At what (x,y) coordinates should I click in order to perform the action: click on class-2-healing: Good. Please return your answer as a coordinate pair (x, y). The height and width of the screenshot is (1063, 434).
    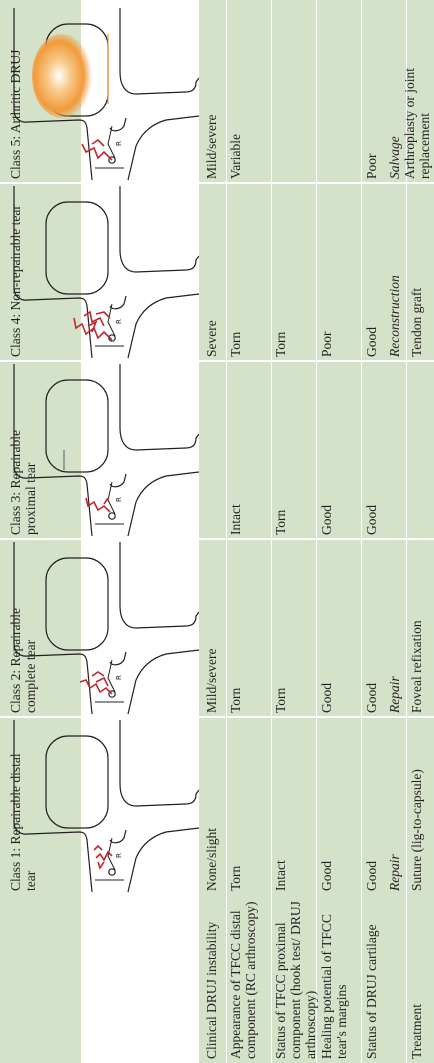
    Looking at the image, I should click on (326, 698).